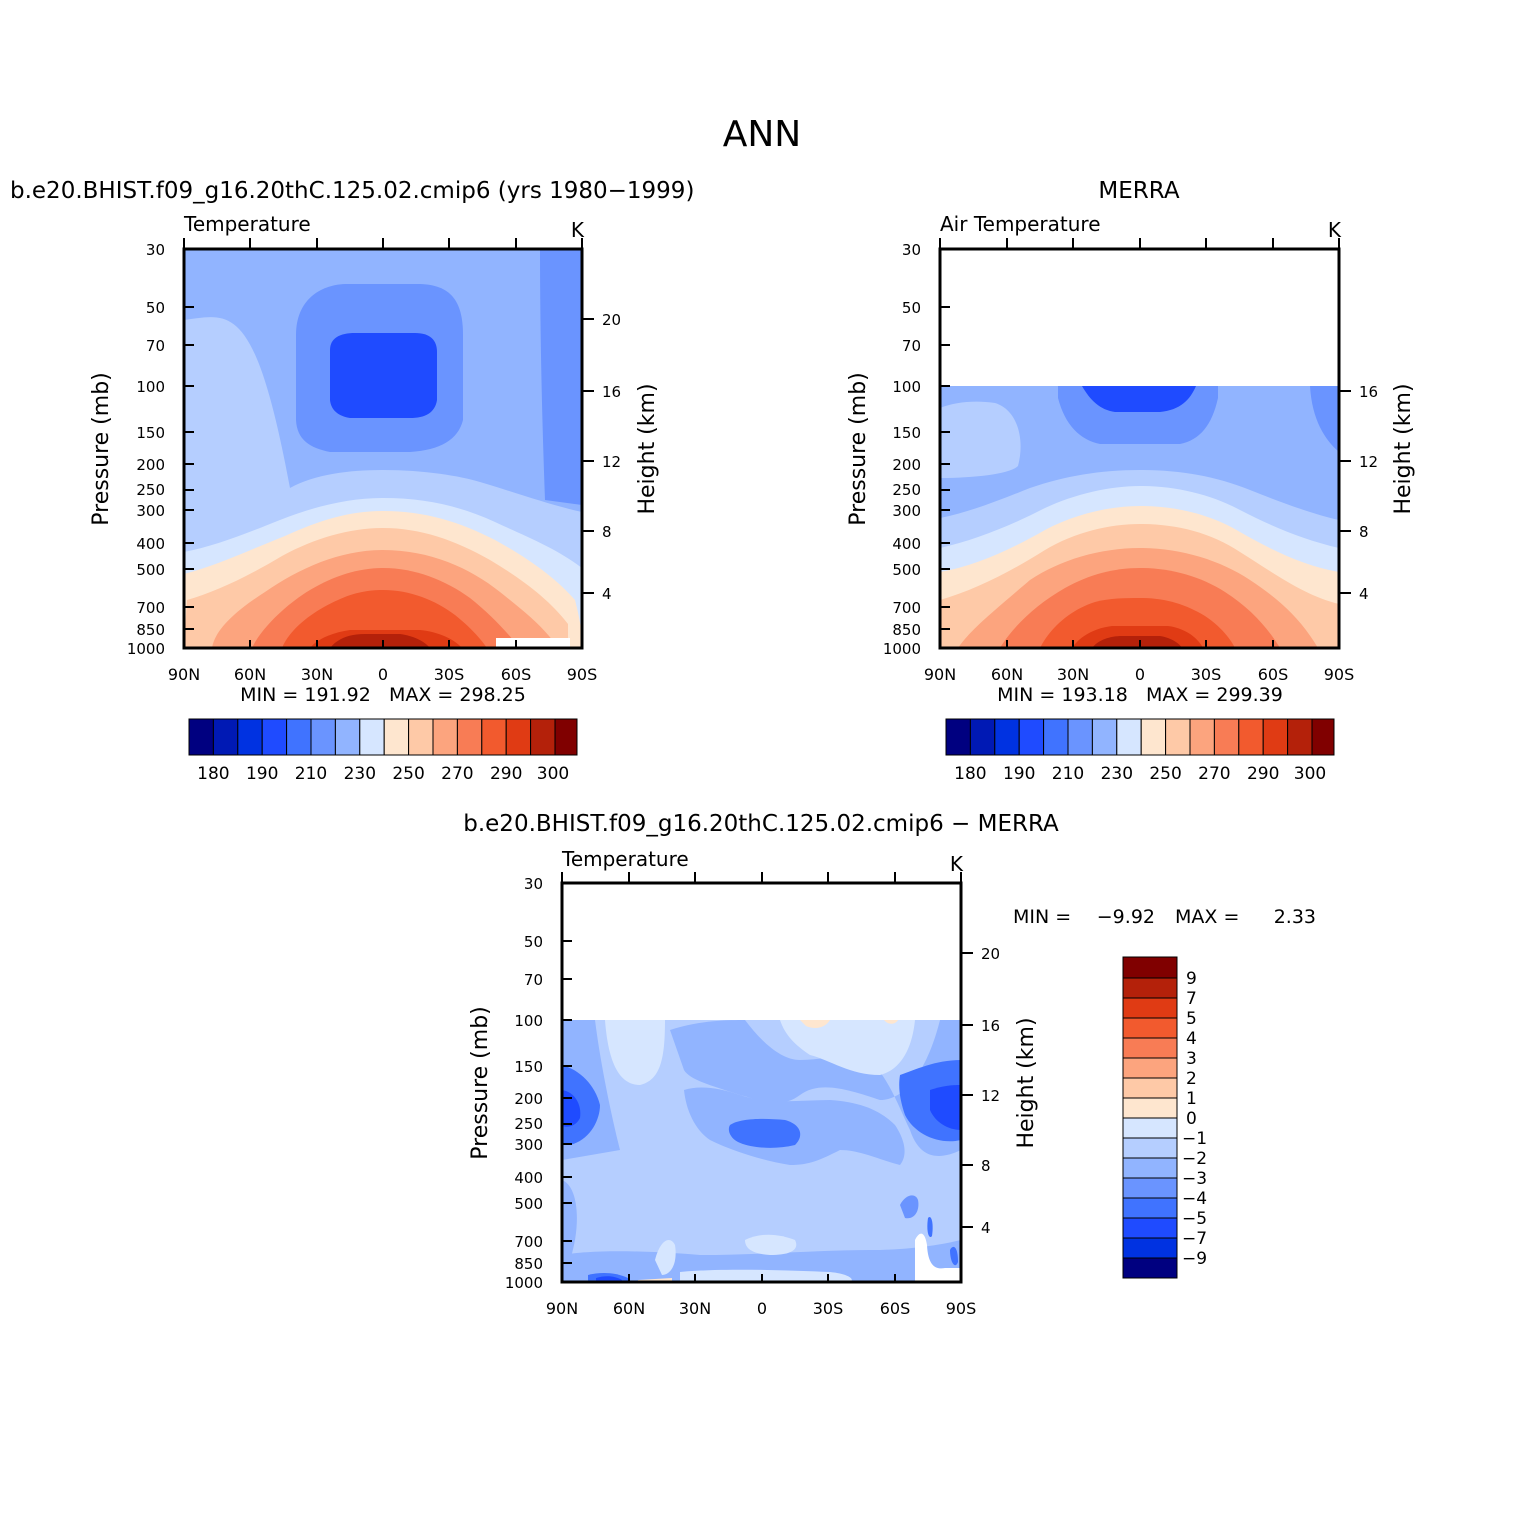  Describe the element at coordinates (449, 674) in the screenshot. I see `x-tick-label: 30S` at that location.